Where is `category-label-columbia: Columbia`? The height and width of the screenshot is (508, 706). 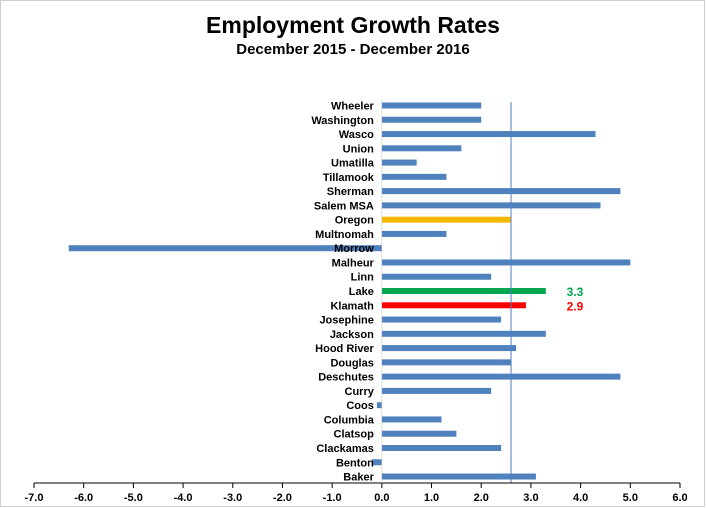 category-label-columbia: Columbia is located at coordinates (349, 420).